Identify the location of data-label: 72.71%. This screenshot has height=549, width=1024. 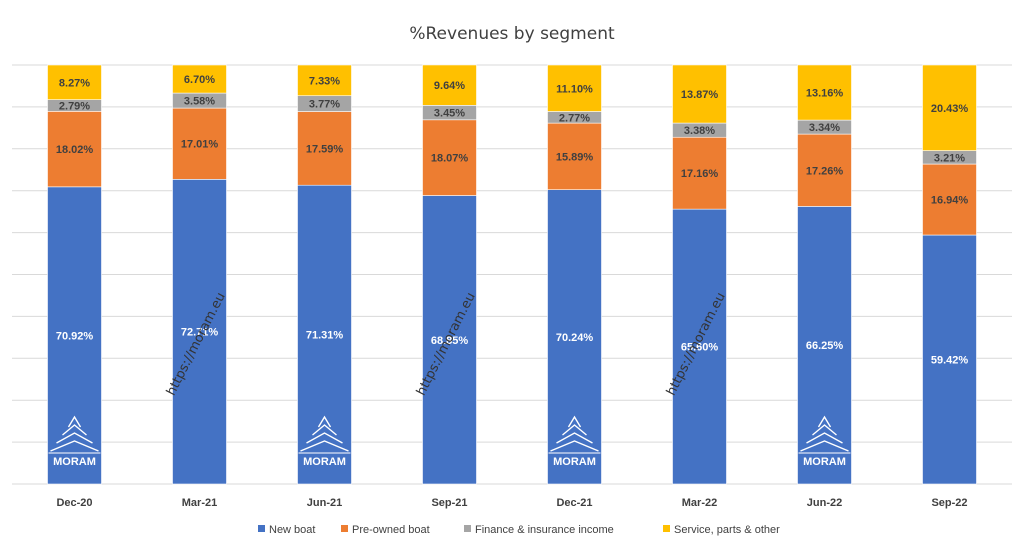
(200, 333).